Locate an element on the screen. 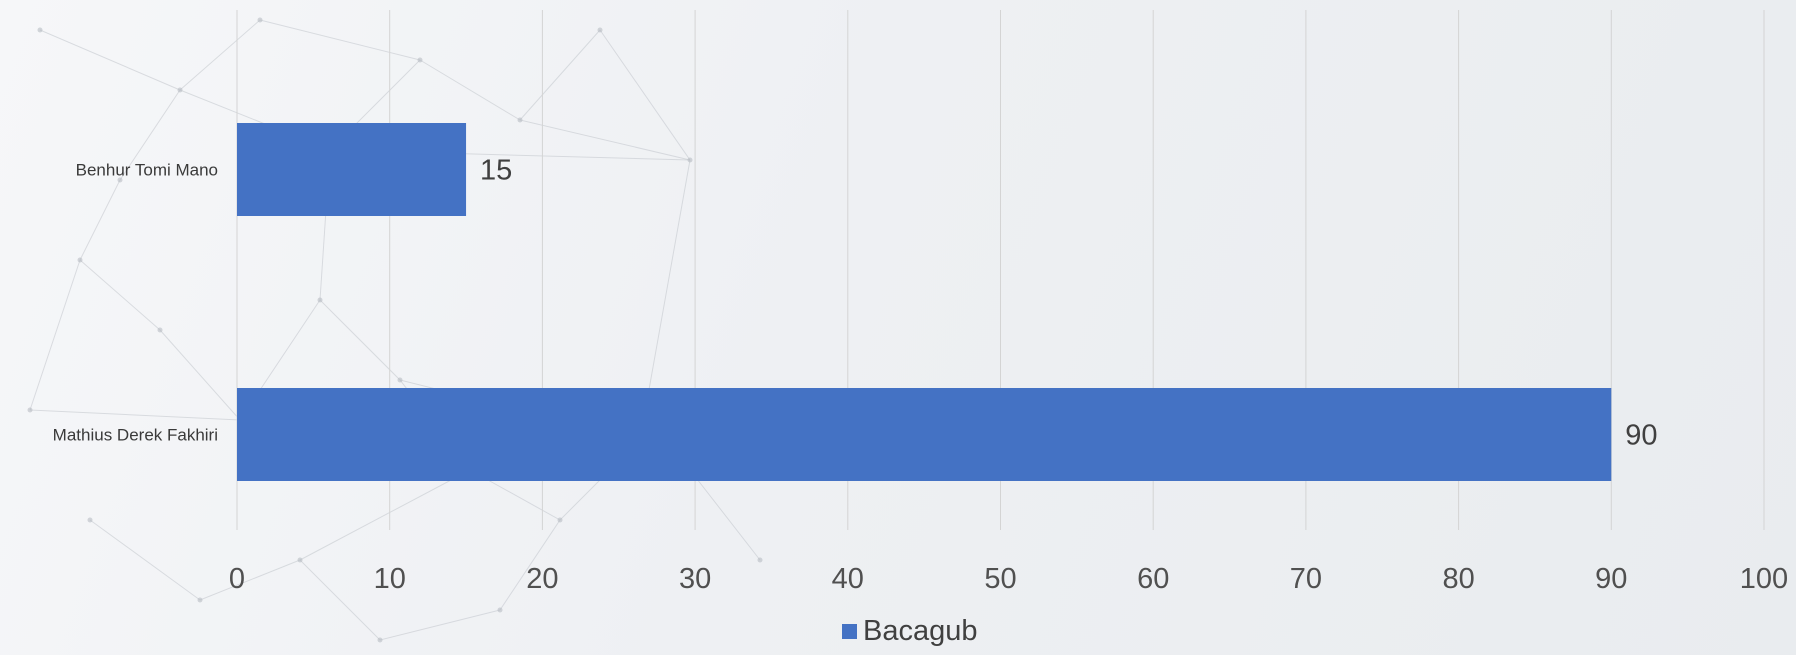 This screenshot has height=655, width=1796. x-tick-label: 50 is located at coordinates (1000, 579).